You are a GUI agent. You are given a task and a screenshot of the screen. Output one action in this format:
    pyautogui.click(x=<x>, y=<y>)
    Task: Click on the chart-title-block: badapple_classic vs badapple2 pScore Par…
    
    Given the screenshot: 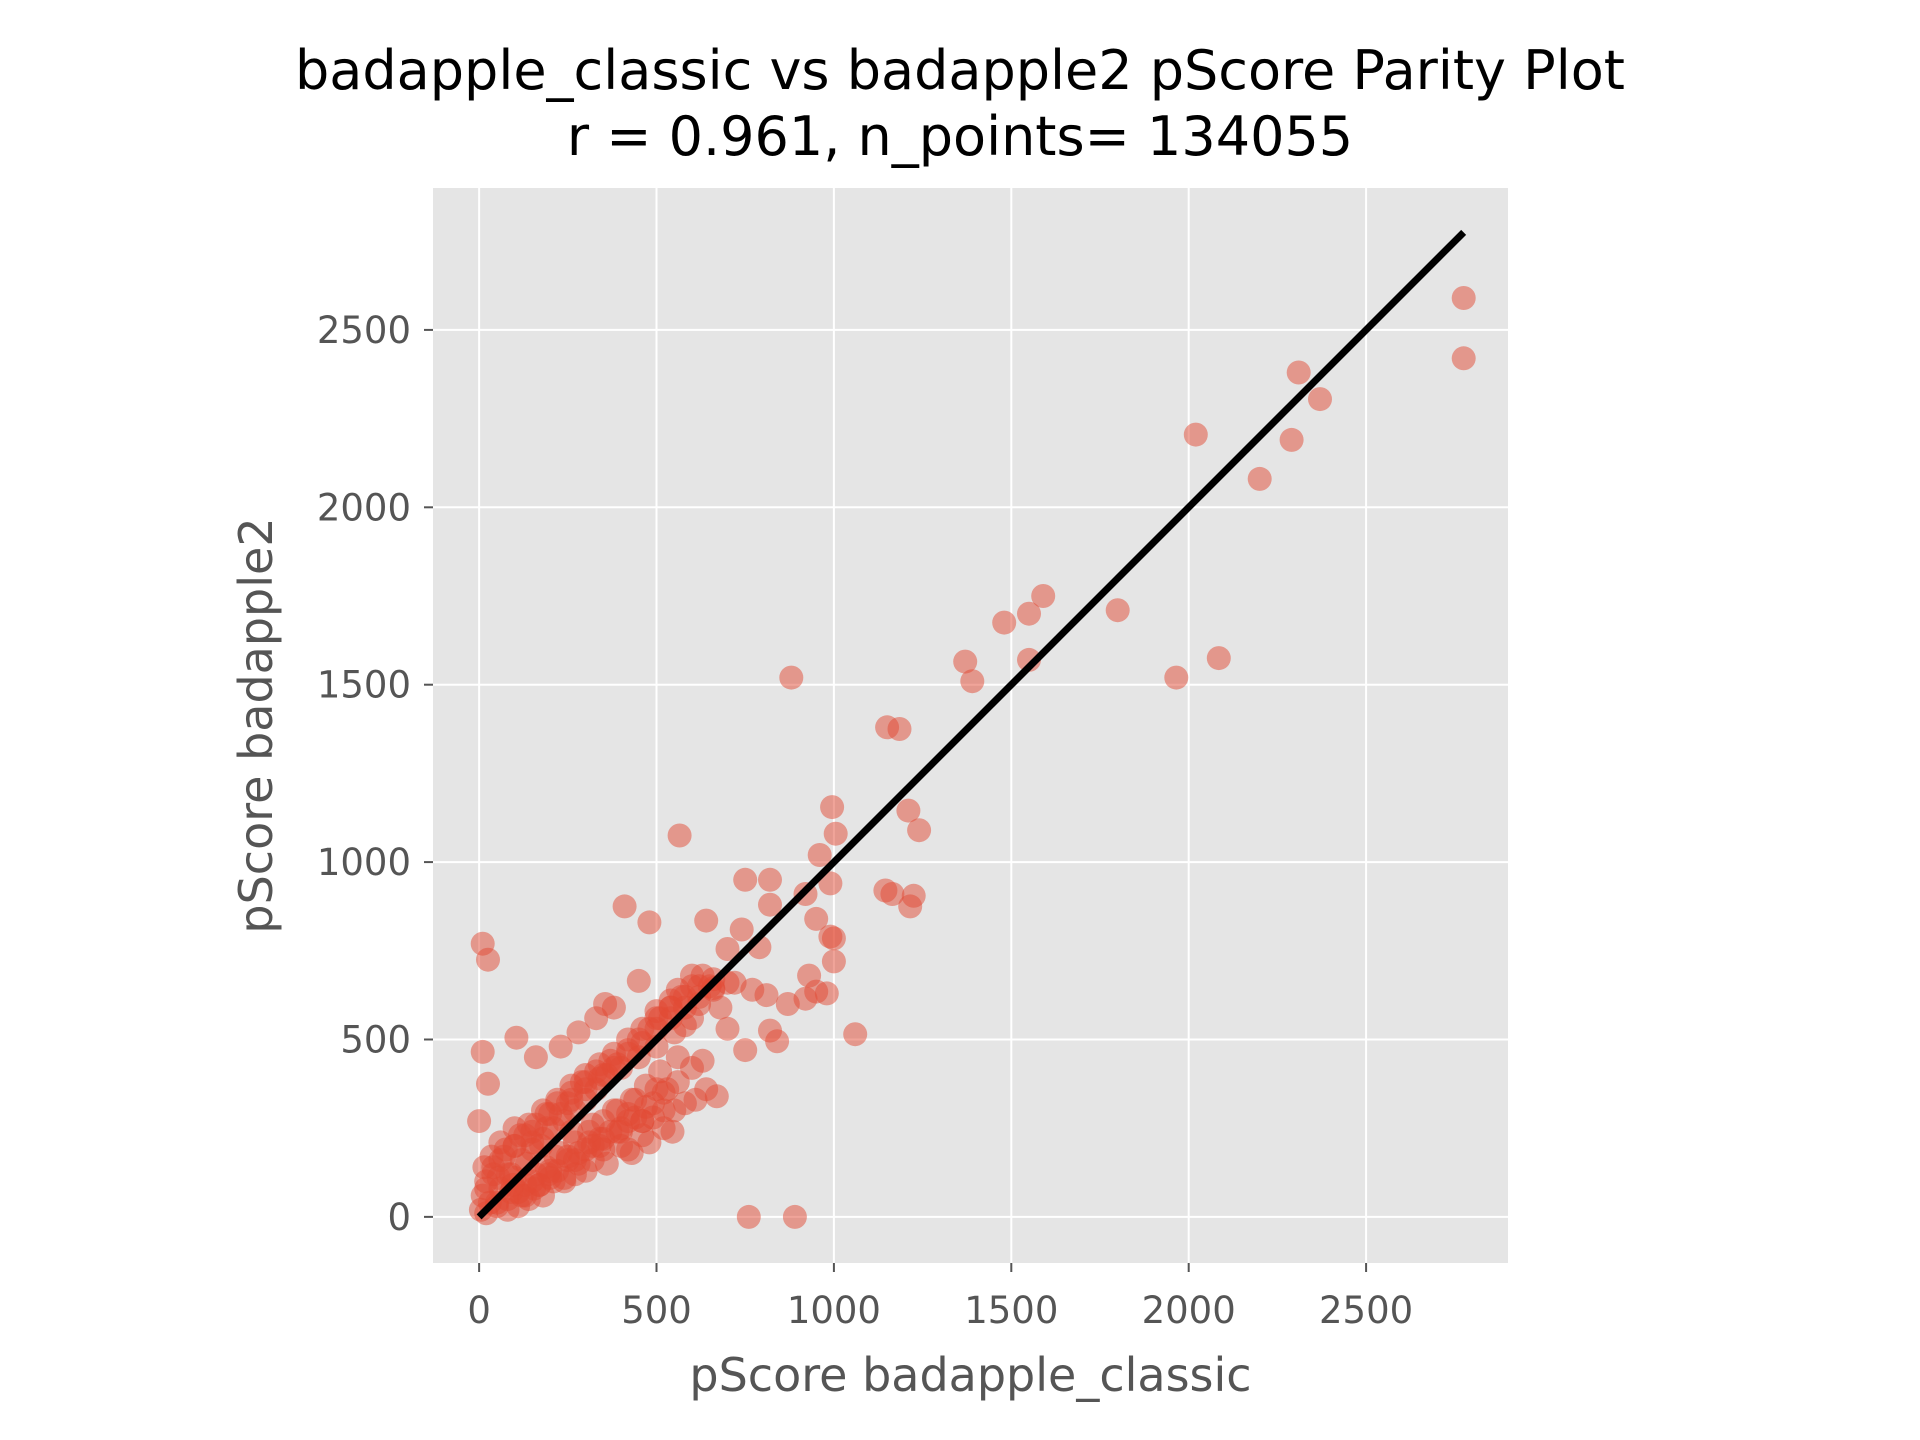 What is the action you would take?
    pyautogui.click(x=960, y=104)
    